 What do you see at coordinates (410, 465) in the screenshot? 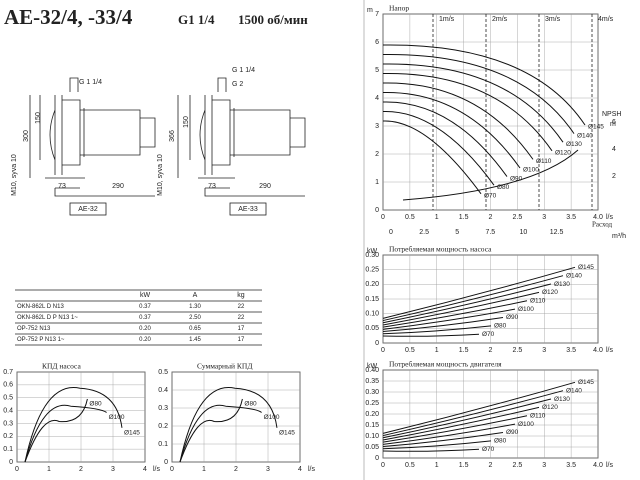
I see `x-tick-label: 0.5` at bounding box center [410, 465].